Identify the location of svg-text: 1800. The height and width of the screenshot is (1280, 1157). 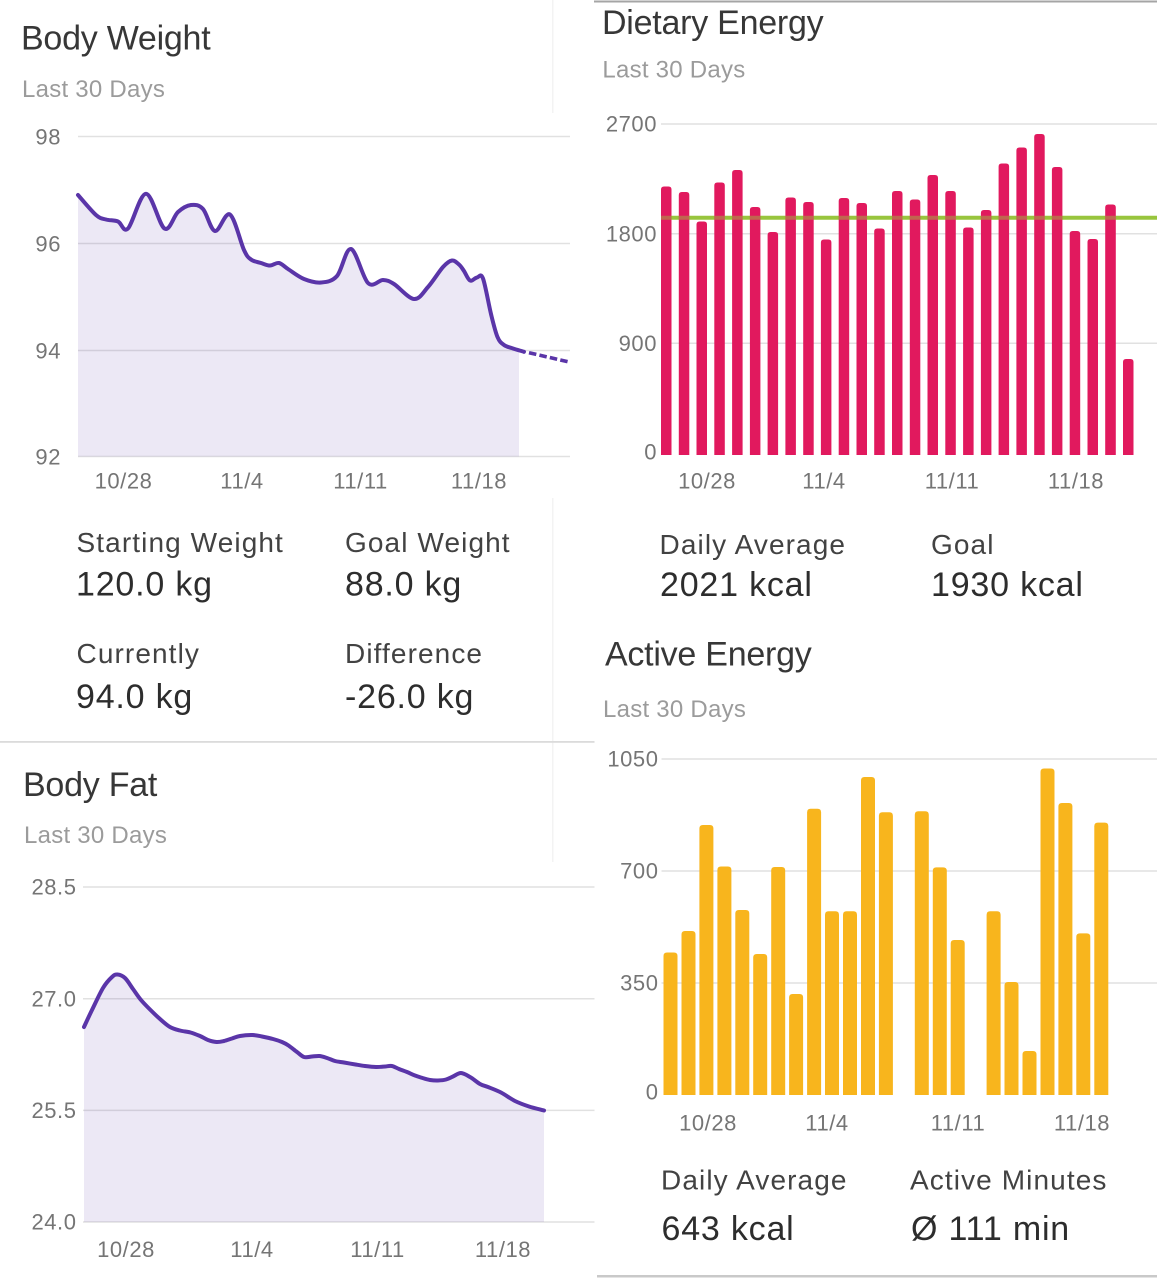
(631, 234).